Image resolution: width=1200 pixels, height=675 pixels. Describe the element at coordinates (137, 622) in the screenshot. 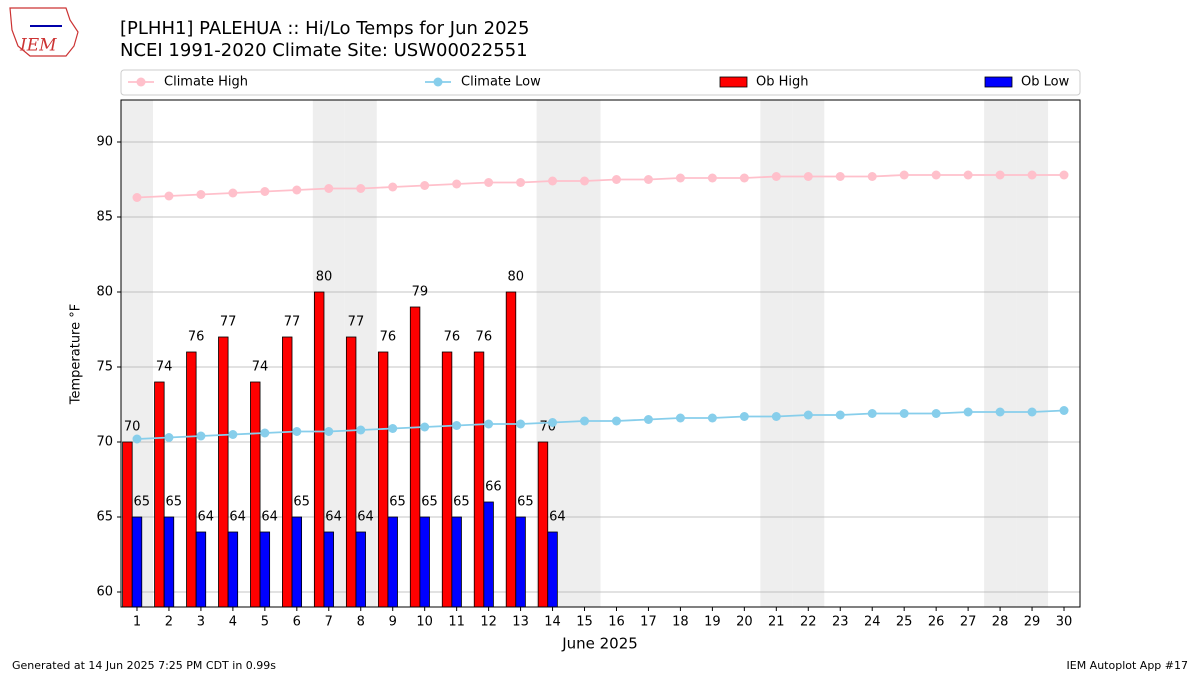

I see `x-tick-label: 1` at that location.